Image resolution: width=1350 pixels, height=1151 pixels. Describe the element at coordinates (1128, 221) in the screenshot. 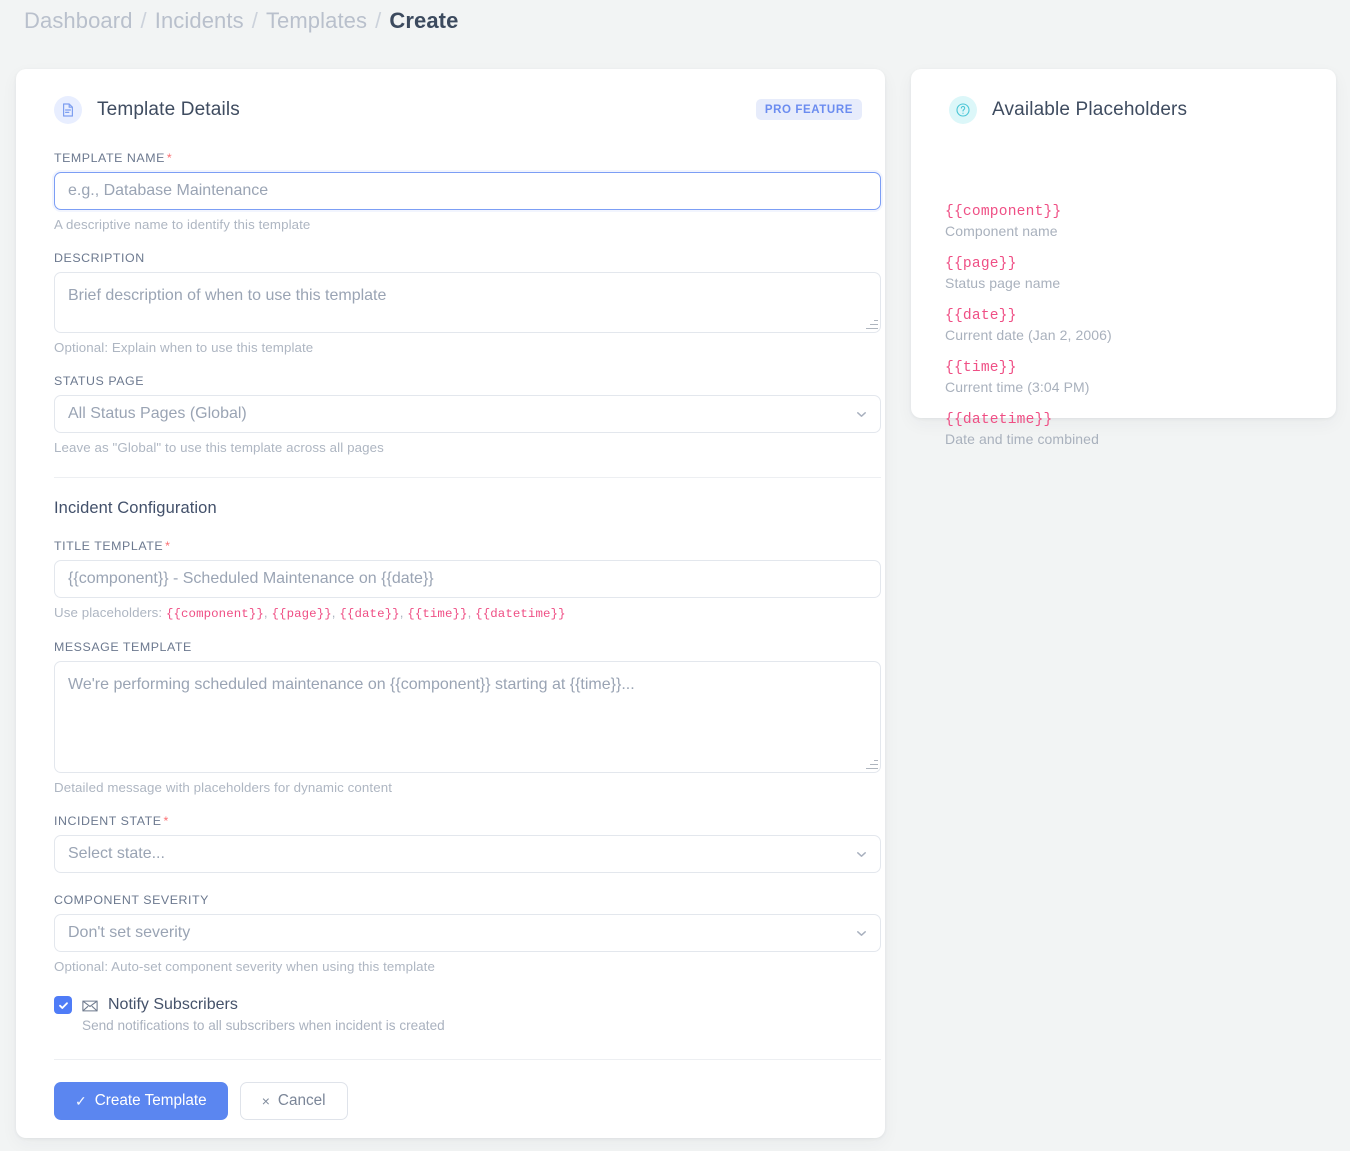

I see `list-item: {{component}} Component name` at that location.